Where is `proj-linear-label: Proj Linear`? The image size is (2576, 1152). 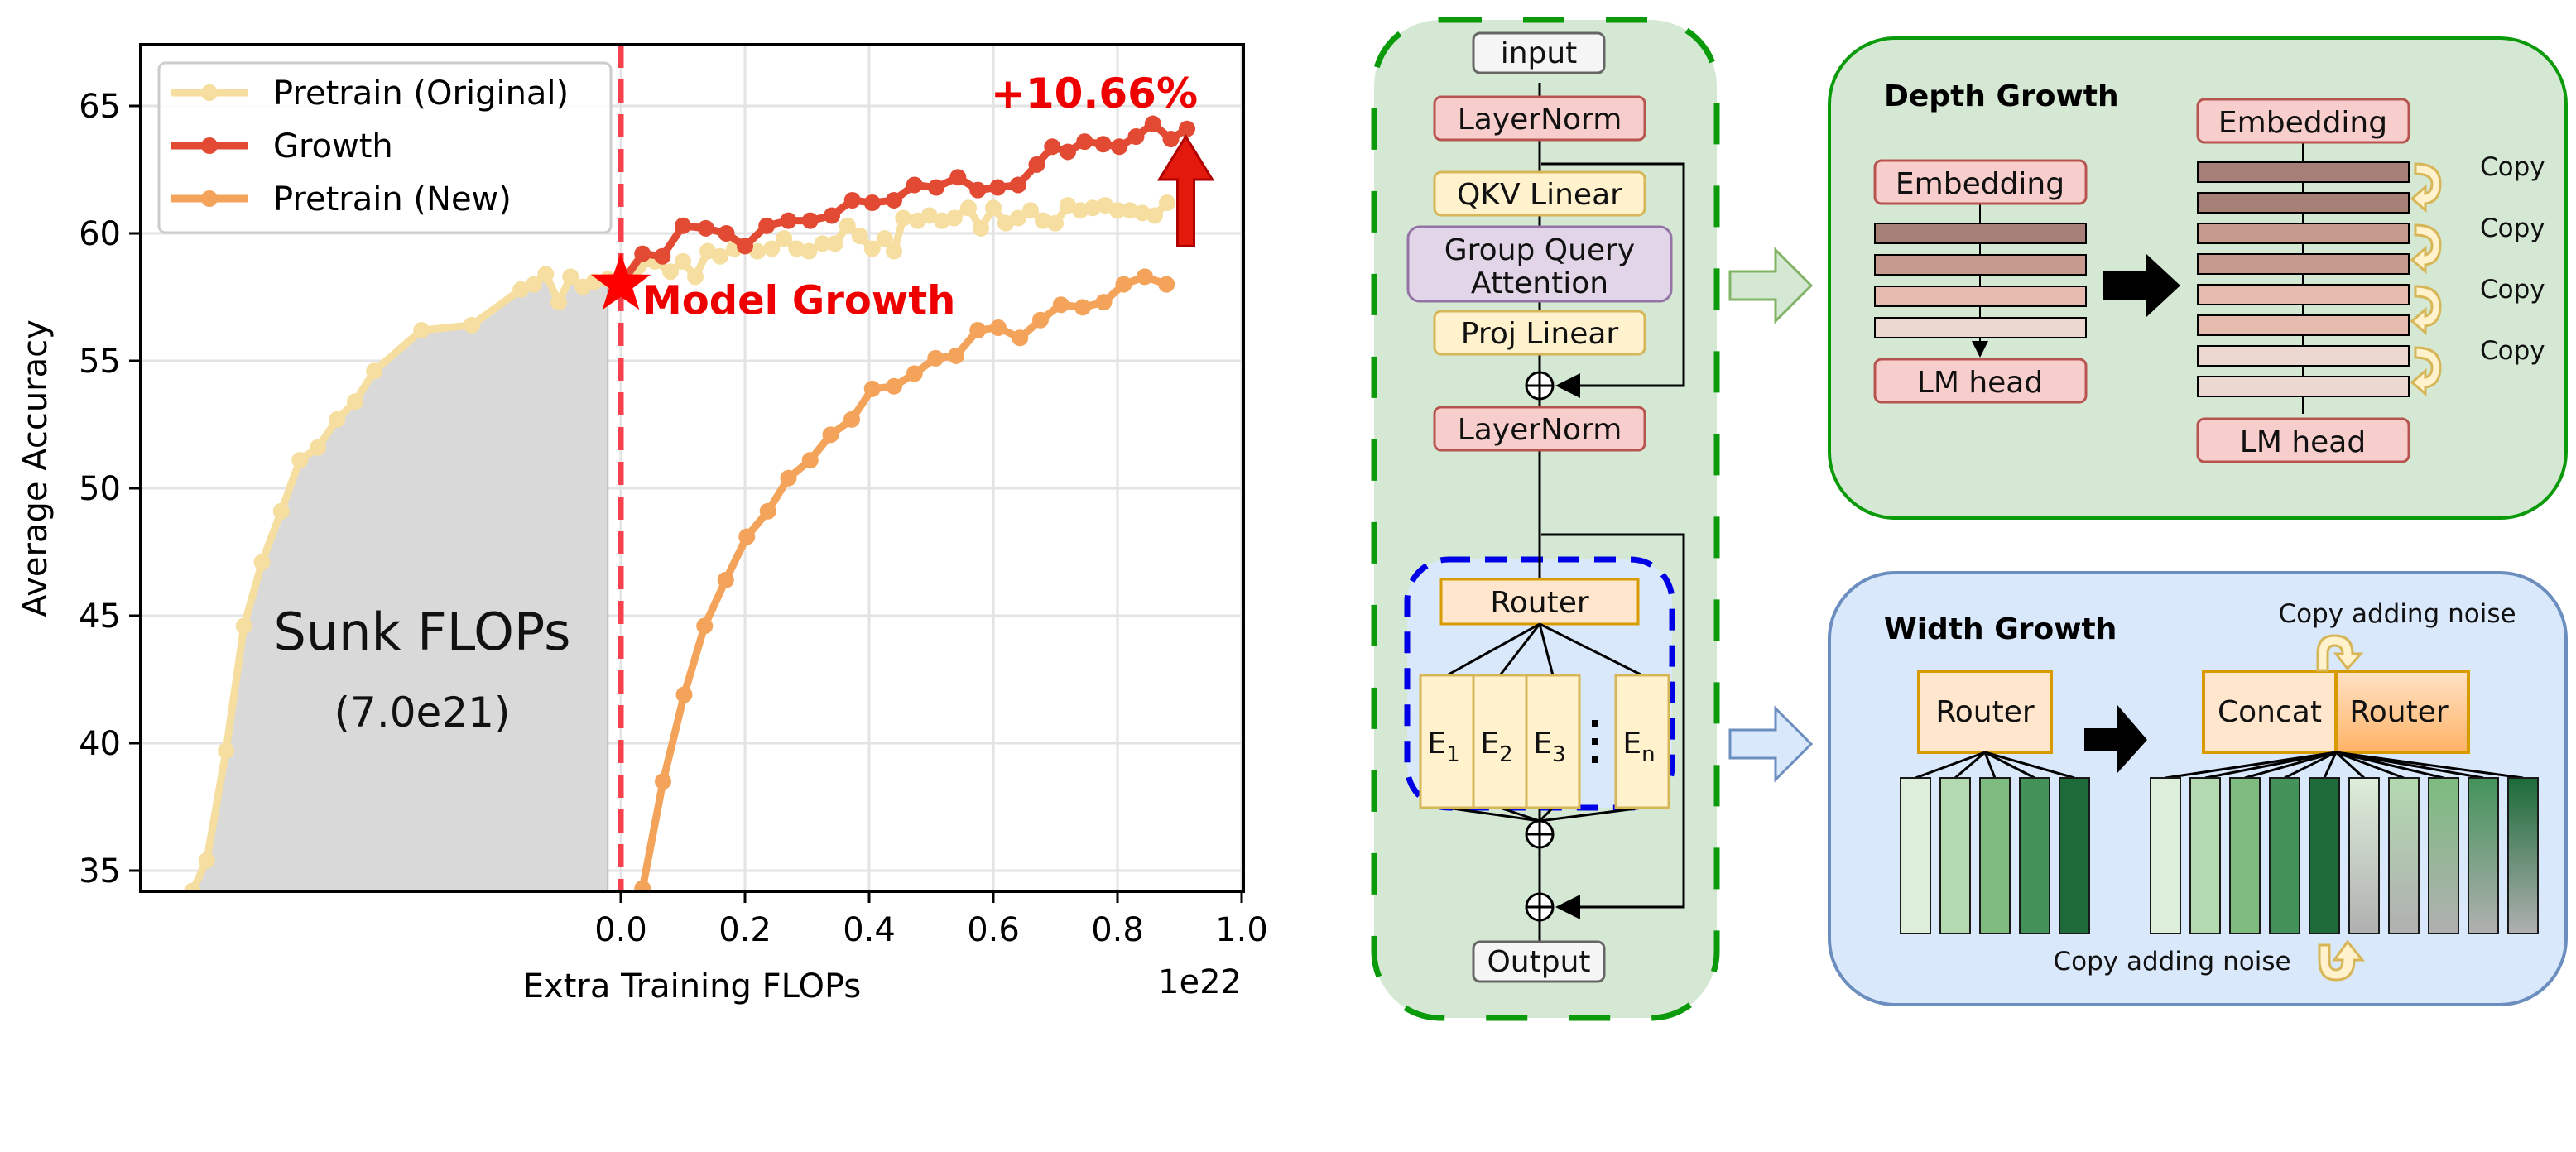
proj-linear-label: Proj Linear is located at coordinates (1540, 334).